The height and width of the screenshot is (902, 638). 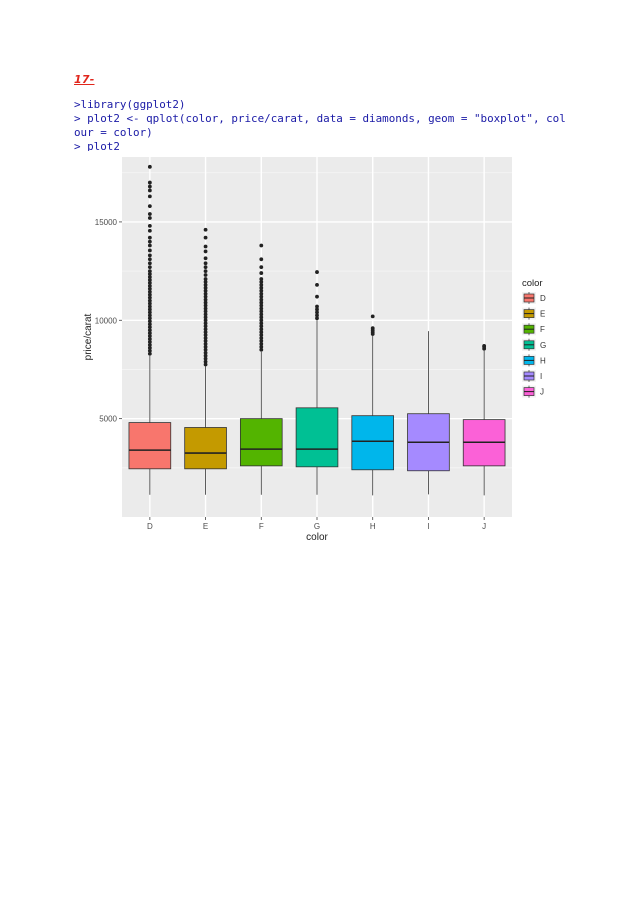 What do you see at coordinates (317, 382) in the screenshot?
I see `box-G` at bounding box center [317, 382].